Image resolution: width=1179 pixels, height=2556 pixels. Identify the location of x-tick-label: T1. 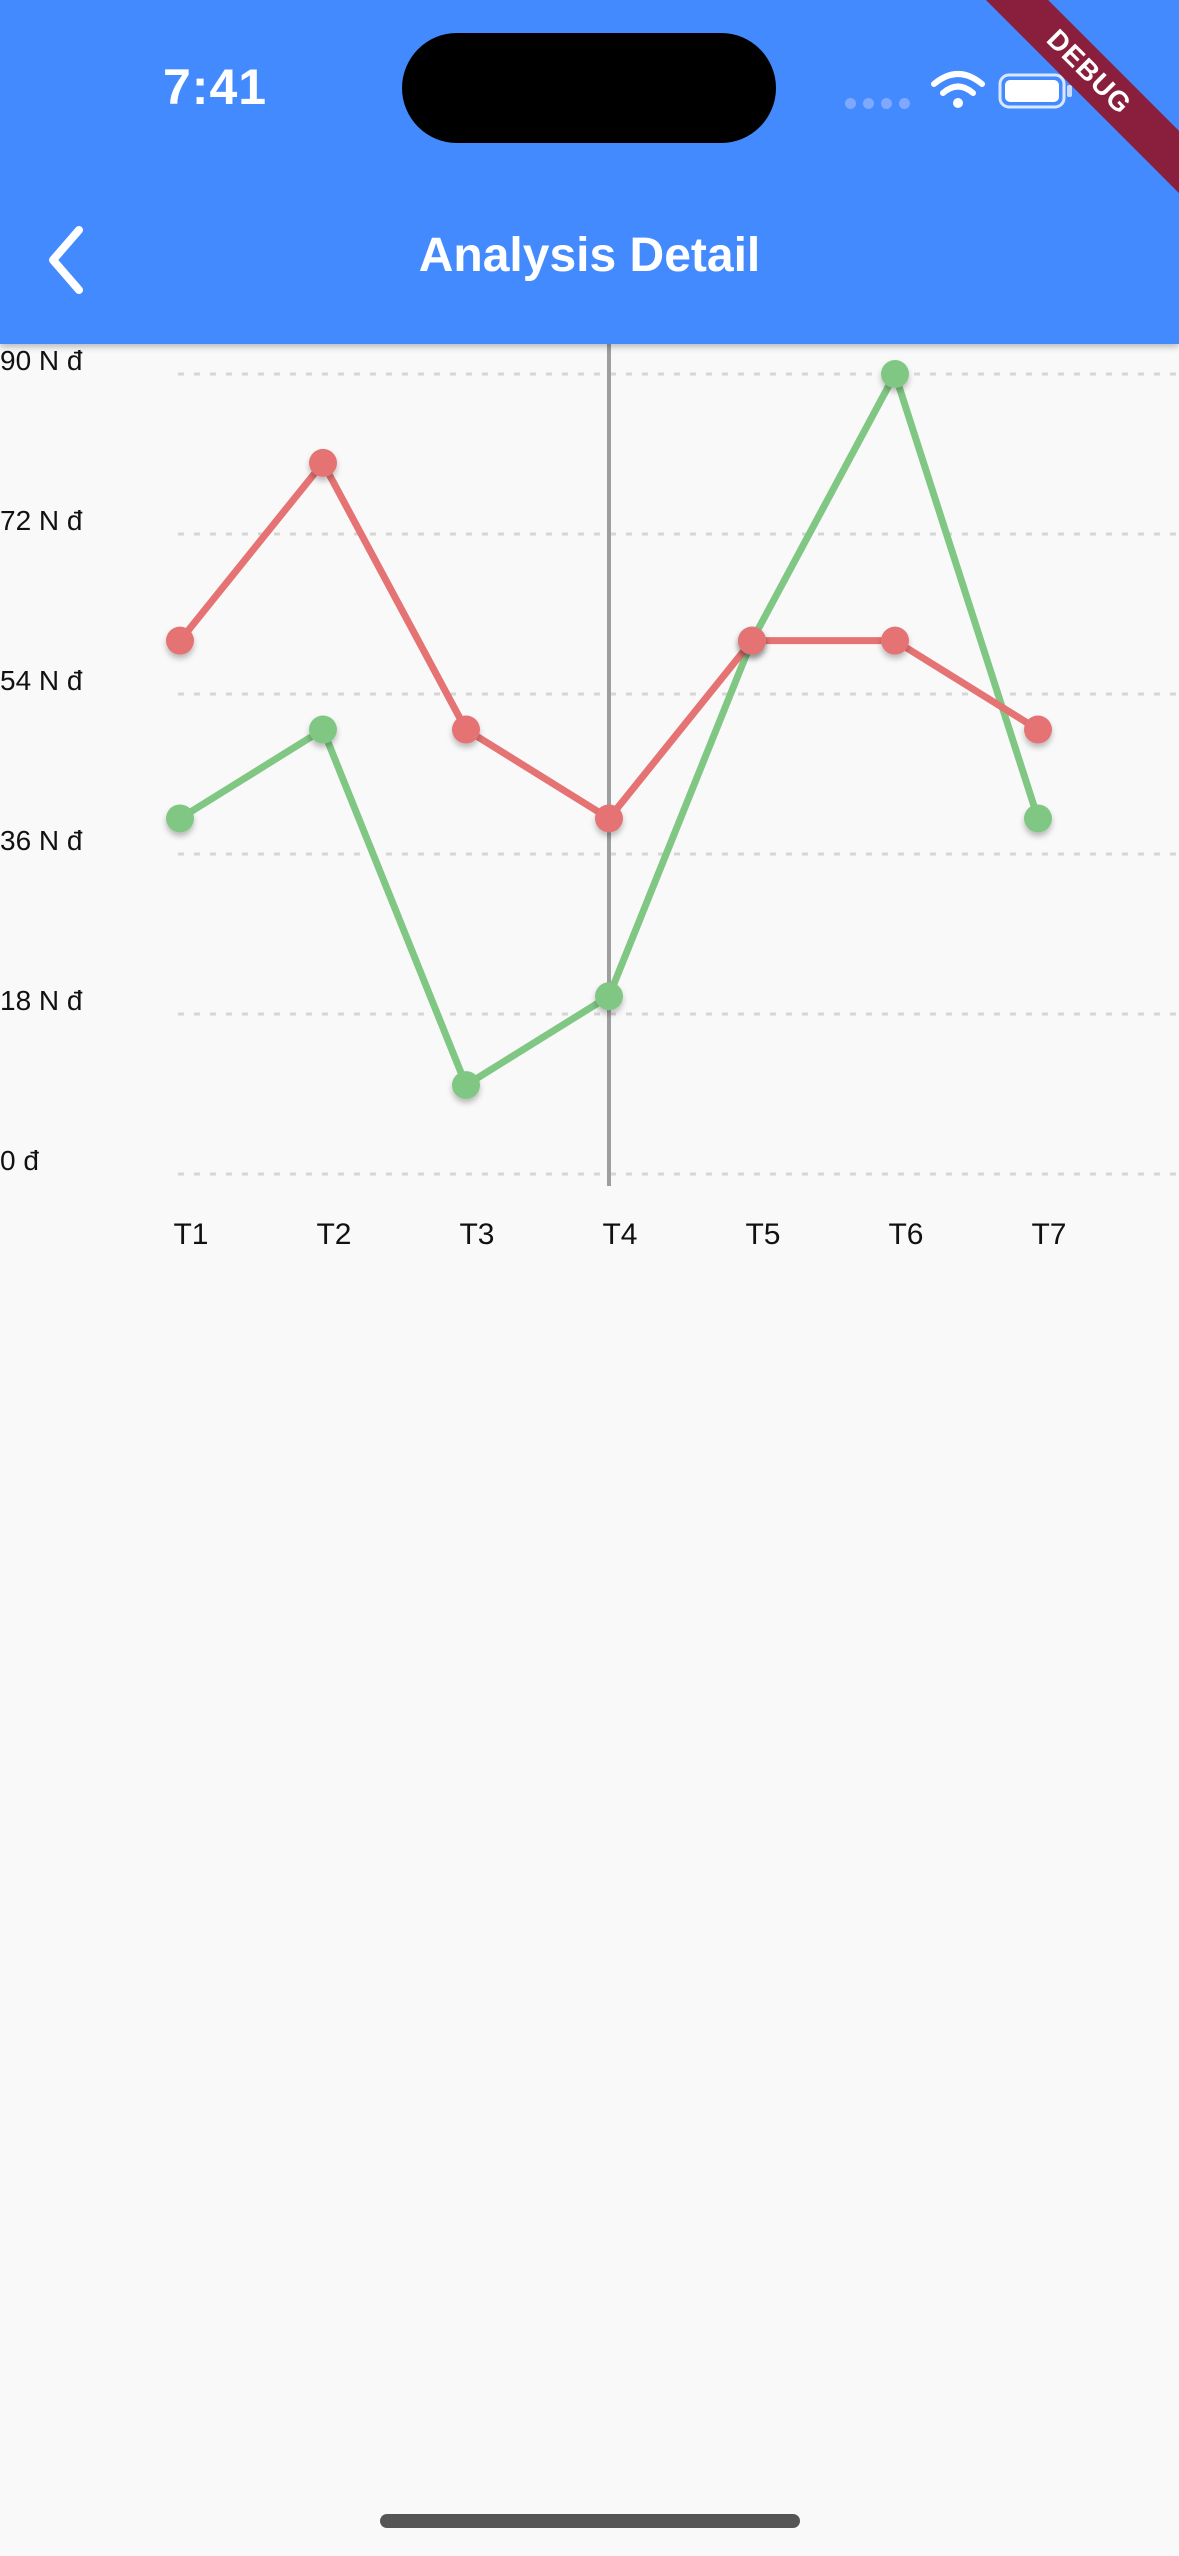
(190, 1234).